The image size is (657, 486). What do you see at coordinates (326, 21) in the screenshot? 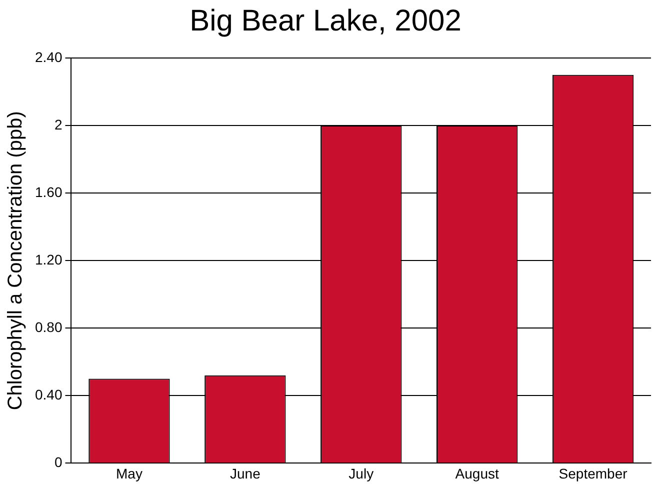
I see `chart-title: Big Bear Lake, 2002` at bounding box center [326, 21].